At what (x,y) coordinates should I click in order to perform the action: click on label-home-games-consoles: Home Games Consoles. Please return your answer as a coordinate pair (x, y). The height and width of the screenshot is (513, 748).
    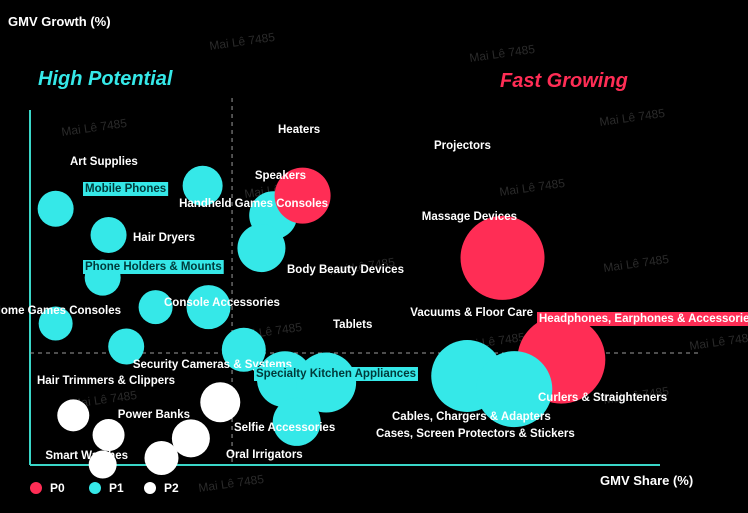
    Looking at the image, I should click on (60, 311).